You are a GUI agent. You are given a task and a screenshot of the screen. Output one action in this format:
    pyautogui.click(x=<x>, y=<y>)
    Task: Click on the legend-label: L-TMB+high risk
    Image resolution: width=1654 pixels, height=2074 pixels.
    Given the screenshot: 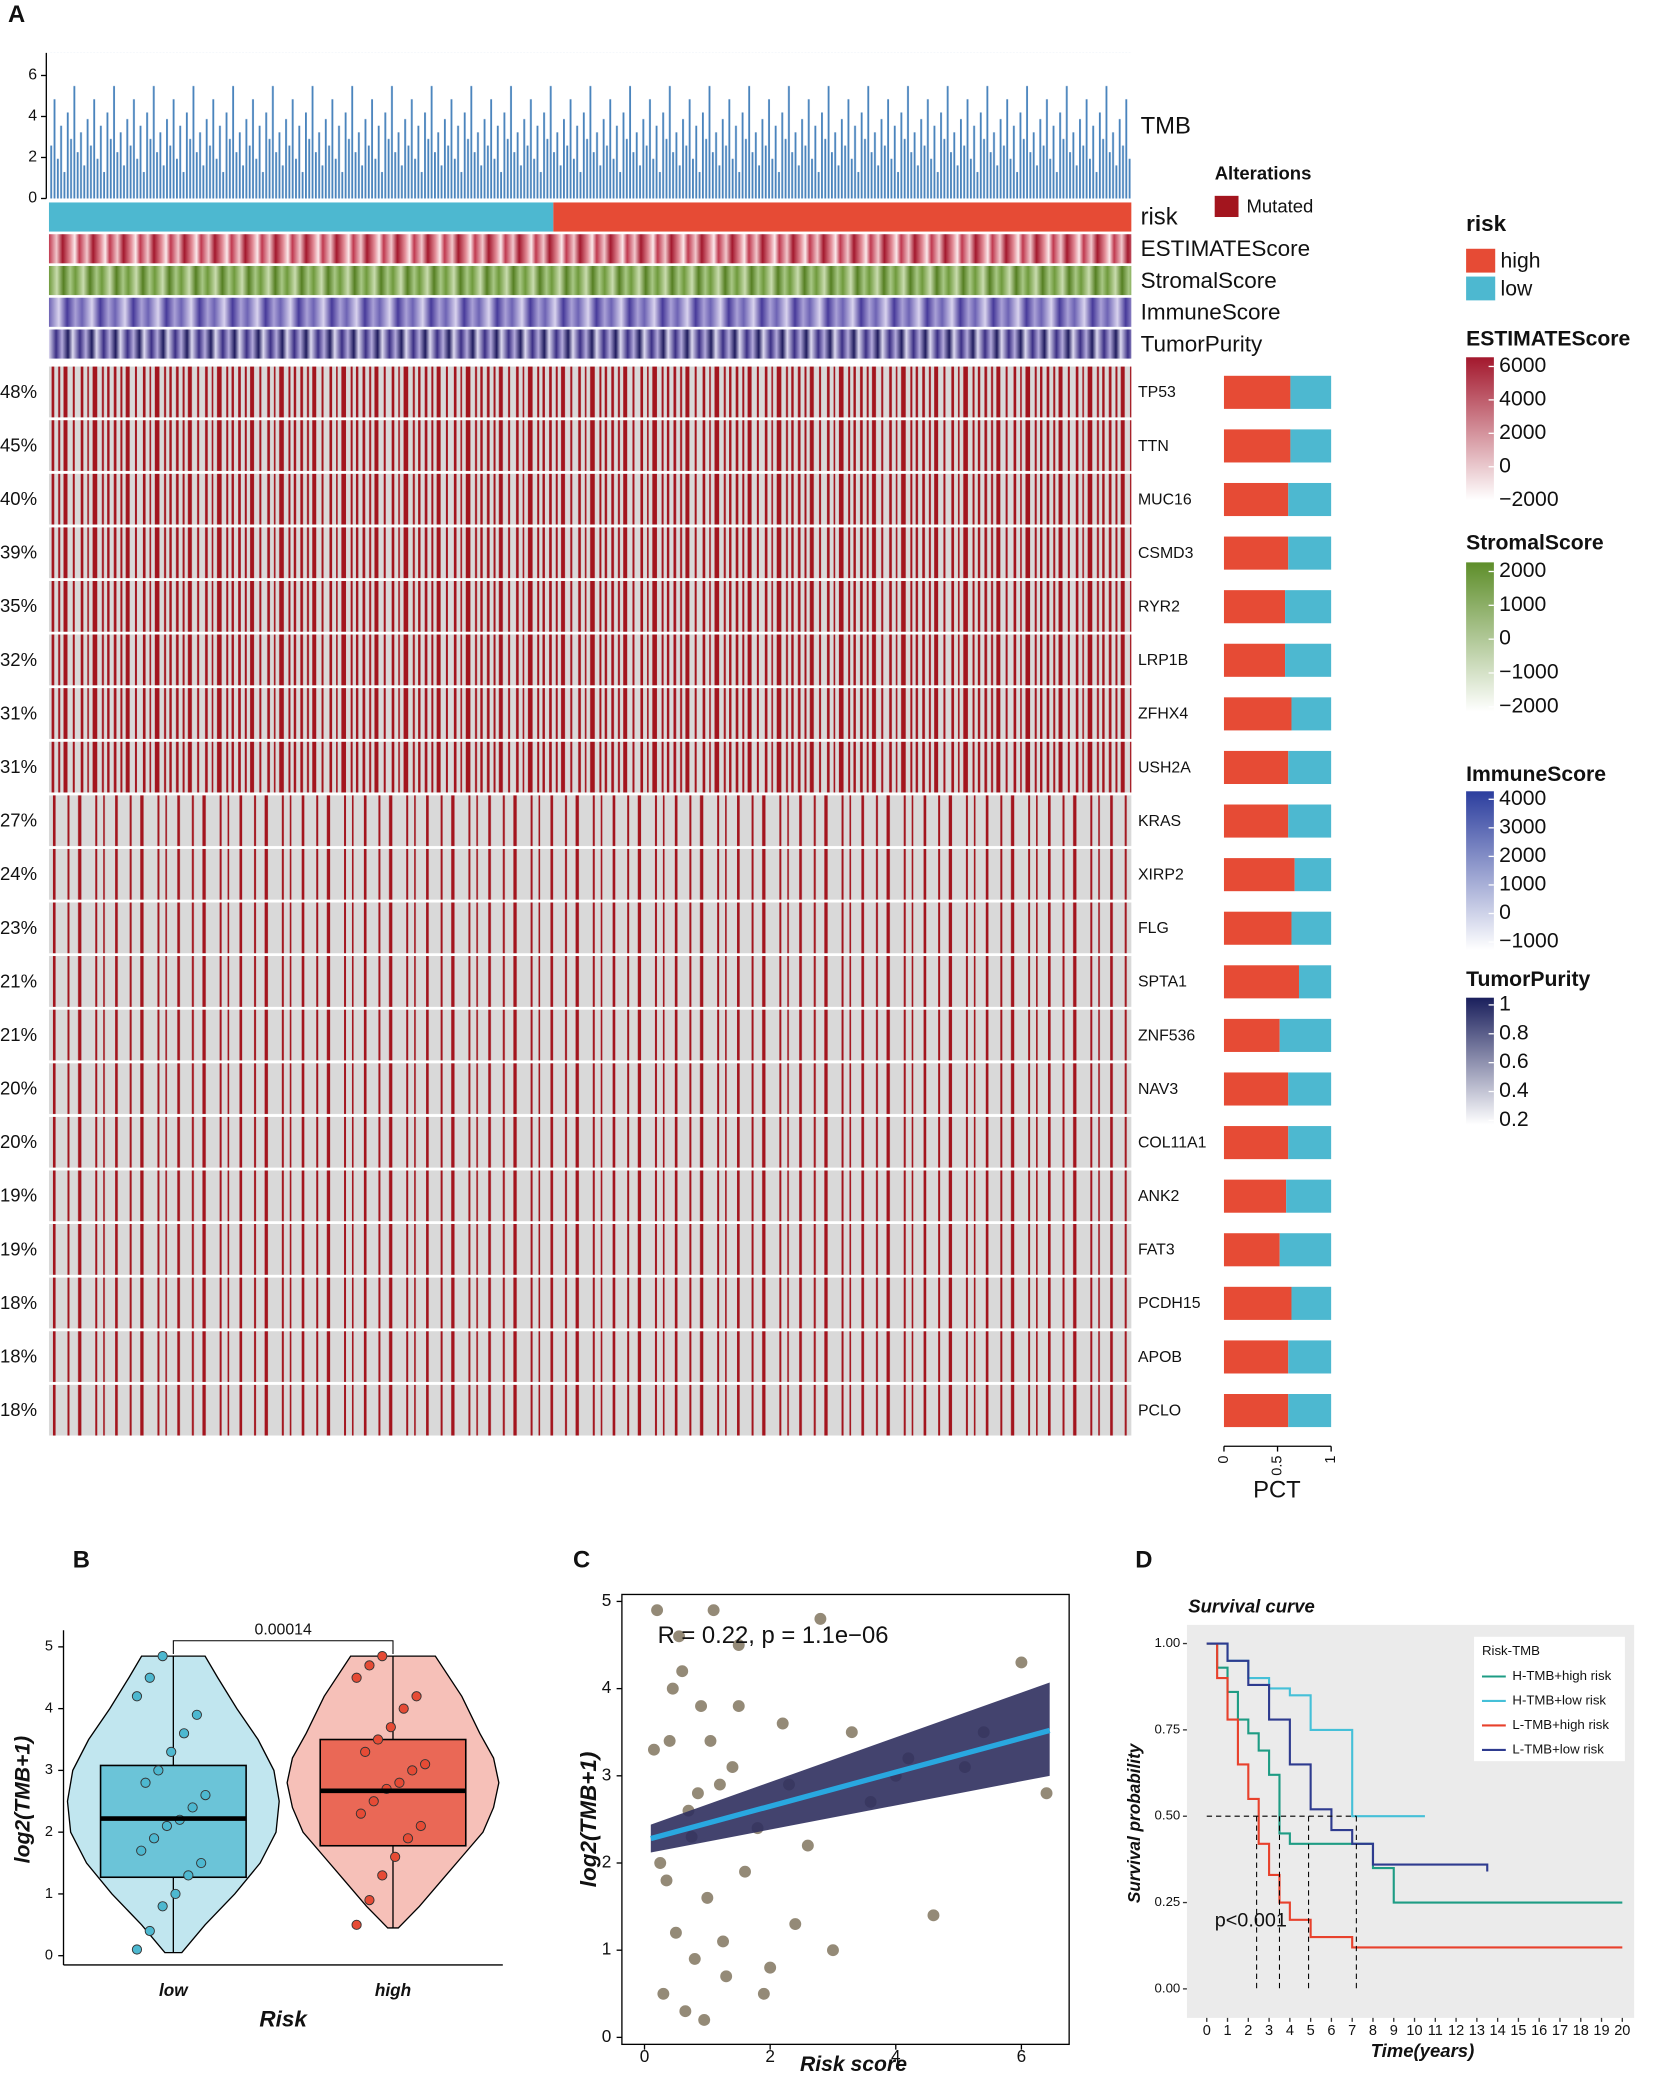 What is the action you would take?
    pyautogui.click(x=1560, y=1724)
    